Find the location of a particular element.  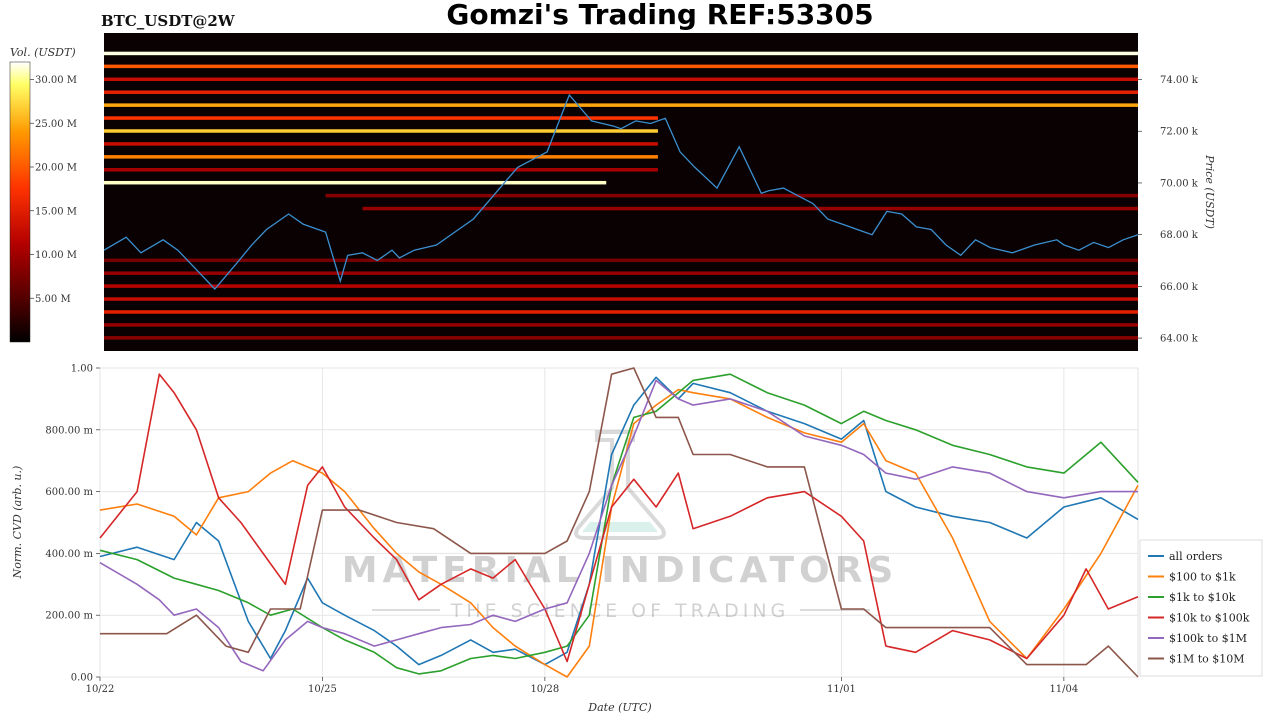

legend-entry: $100k to $1M is located at coordinates (1208, 638).